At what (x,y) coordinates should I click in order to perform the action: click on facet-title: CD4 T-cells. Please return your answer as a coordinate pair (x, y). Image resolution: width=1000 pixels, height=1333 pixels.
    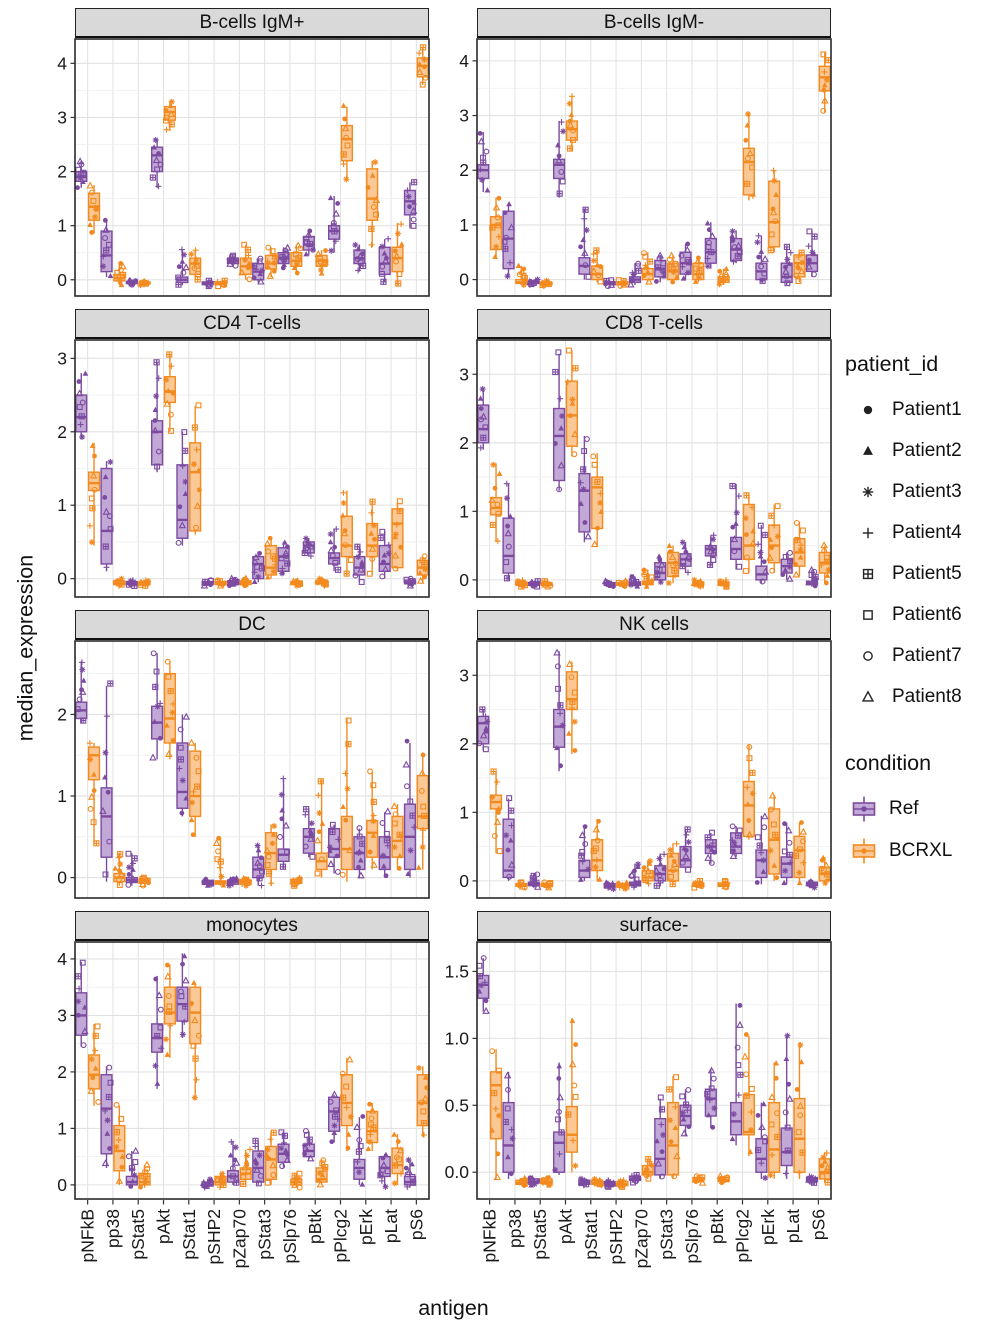
    Looking at the image, I should click on (252, 324).